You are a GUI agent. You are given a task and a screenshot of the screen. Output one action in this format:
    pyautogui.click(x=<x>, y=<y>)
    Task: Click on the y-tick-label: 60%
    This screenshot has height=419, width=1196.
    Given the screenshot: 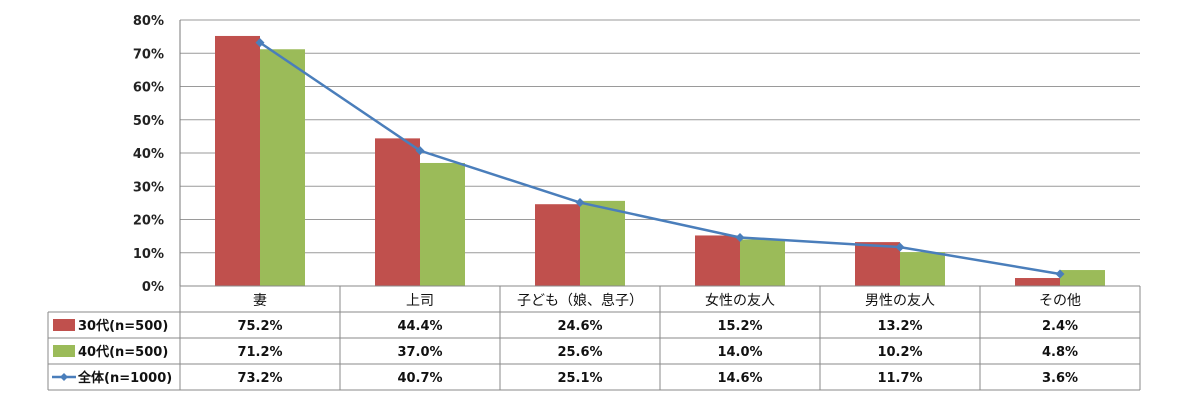 What is the action you would take?
    pyautogui.click(x=148, y=88)
    